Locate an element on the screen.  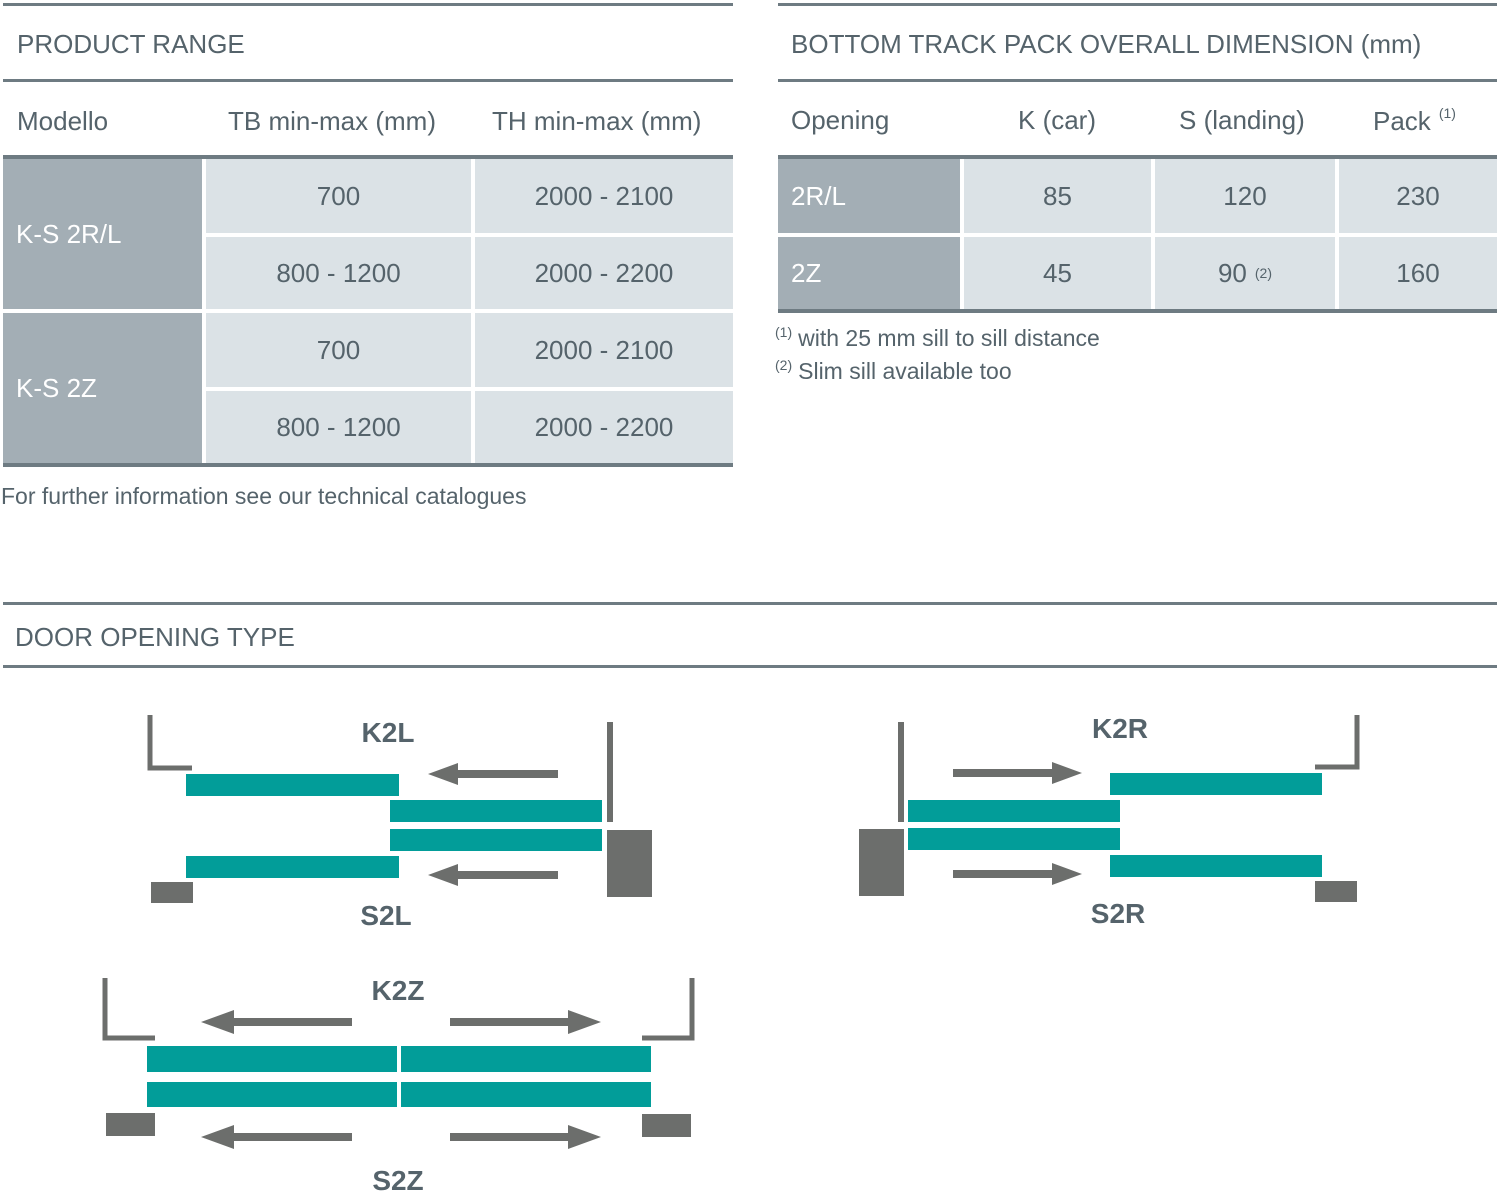
header-pack: Pack (1) is located at coordinates (1414, 120).